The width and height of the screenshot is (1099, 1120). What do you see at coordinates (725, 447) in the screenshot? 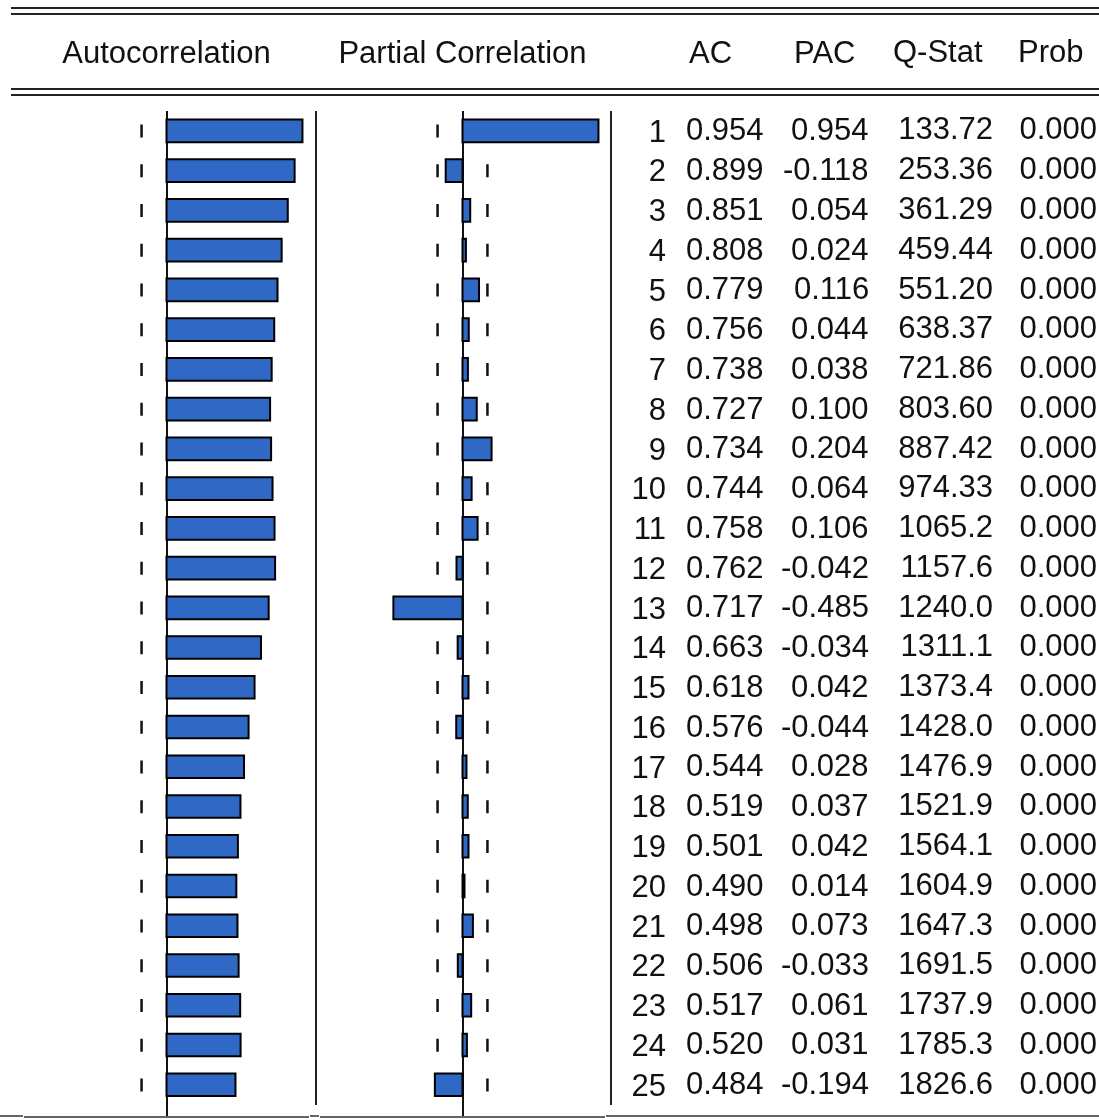
I see `data-label: 0.734` at bounding box center [725, 447].